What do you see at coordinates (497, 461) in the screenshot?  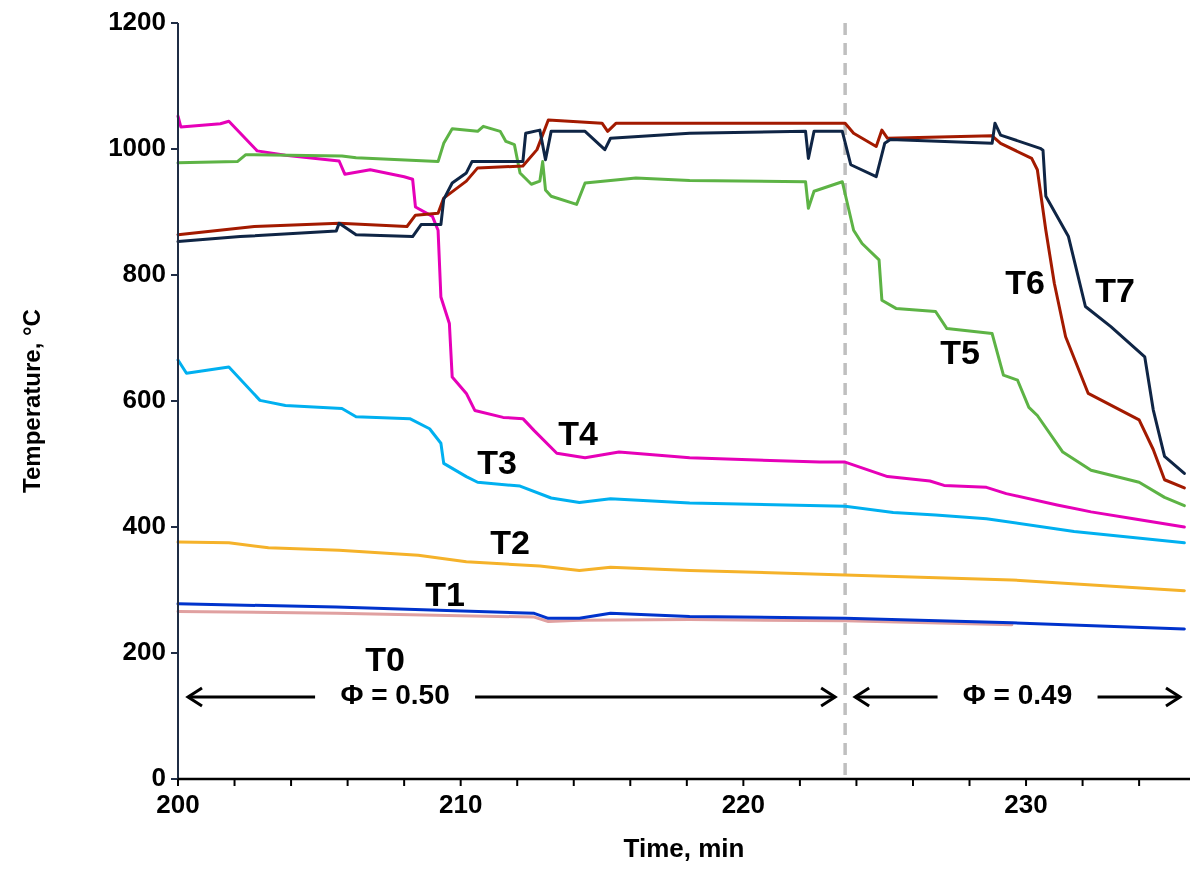 I see `series-label: T3` at bounding box center [497, 461].